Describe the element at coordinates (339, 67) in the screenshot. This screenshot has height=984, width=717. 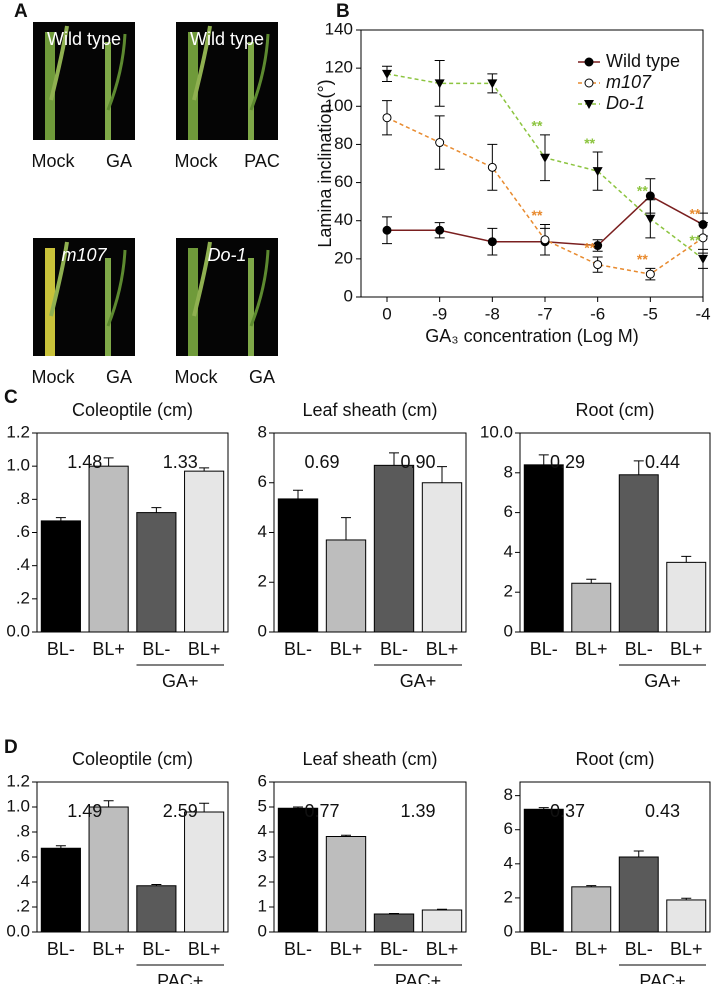
I see `y-tick-label: 120` at that location.